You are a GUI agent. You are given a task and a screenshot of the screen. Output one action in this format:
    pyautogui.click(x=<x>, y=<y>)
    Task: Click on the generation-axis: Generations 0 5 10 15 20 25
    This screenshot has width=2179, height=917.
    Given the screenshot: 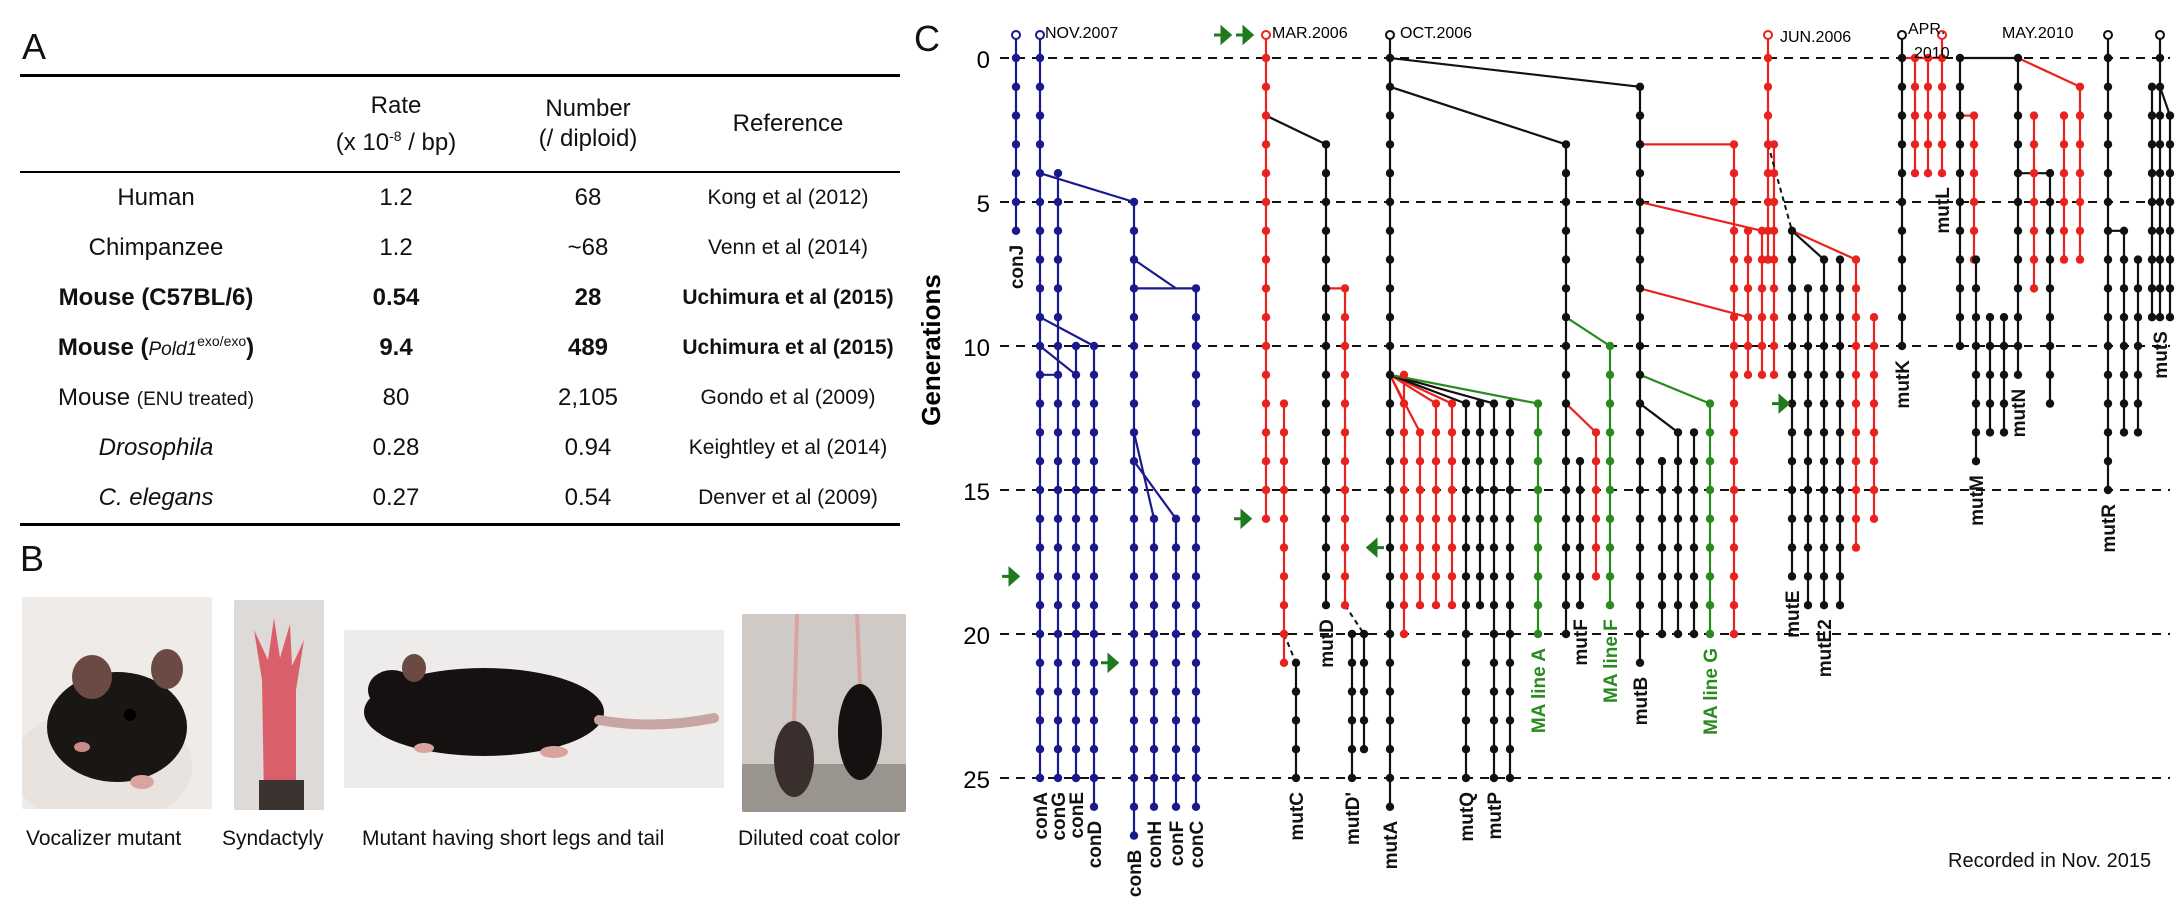 What is the action you would take?
    pyautogui.click(x=953, y=420)
    